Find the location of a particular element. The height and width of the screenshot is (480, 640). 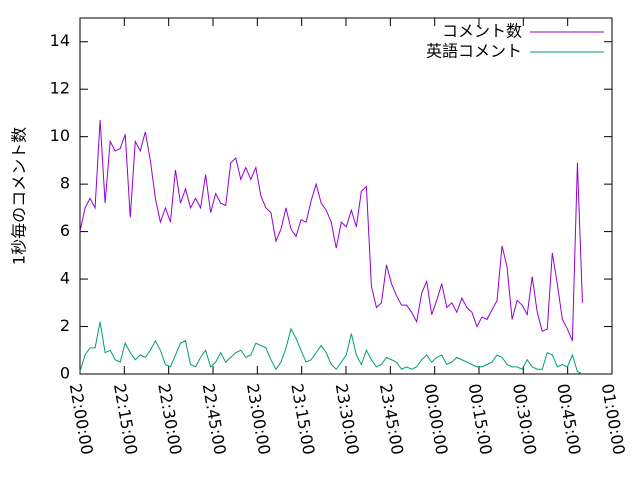

y-tick-label: 4 is located at coordinates (65, 278).